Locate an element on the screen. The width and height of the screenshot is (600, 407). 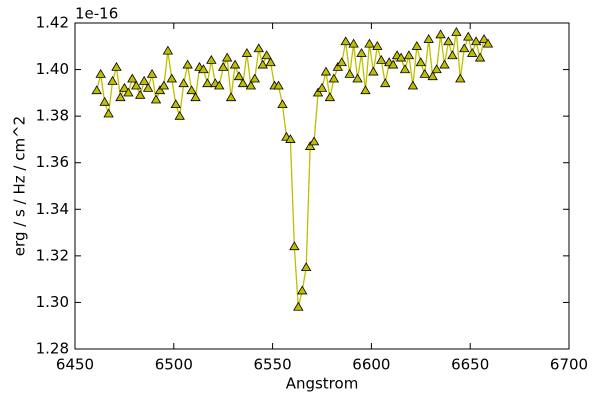
y-tick-label: 1.32 is located at coordinates (52, 255).